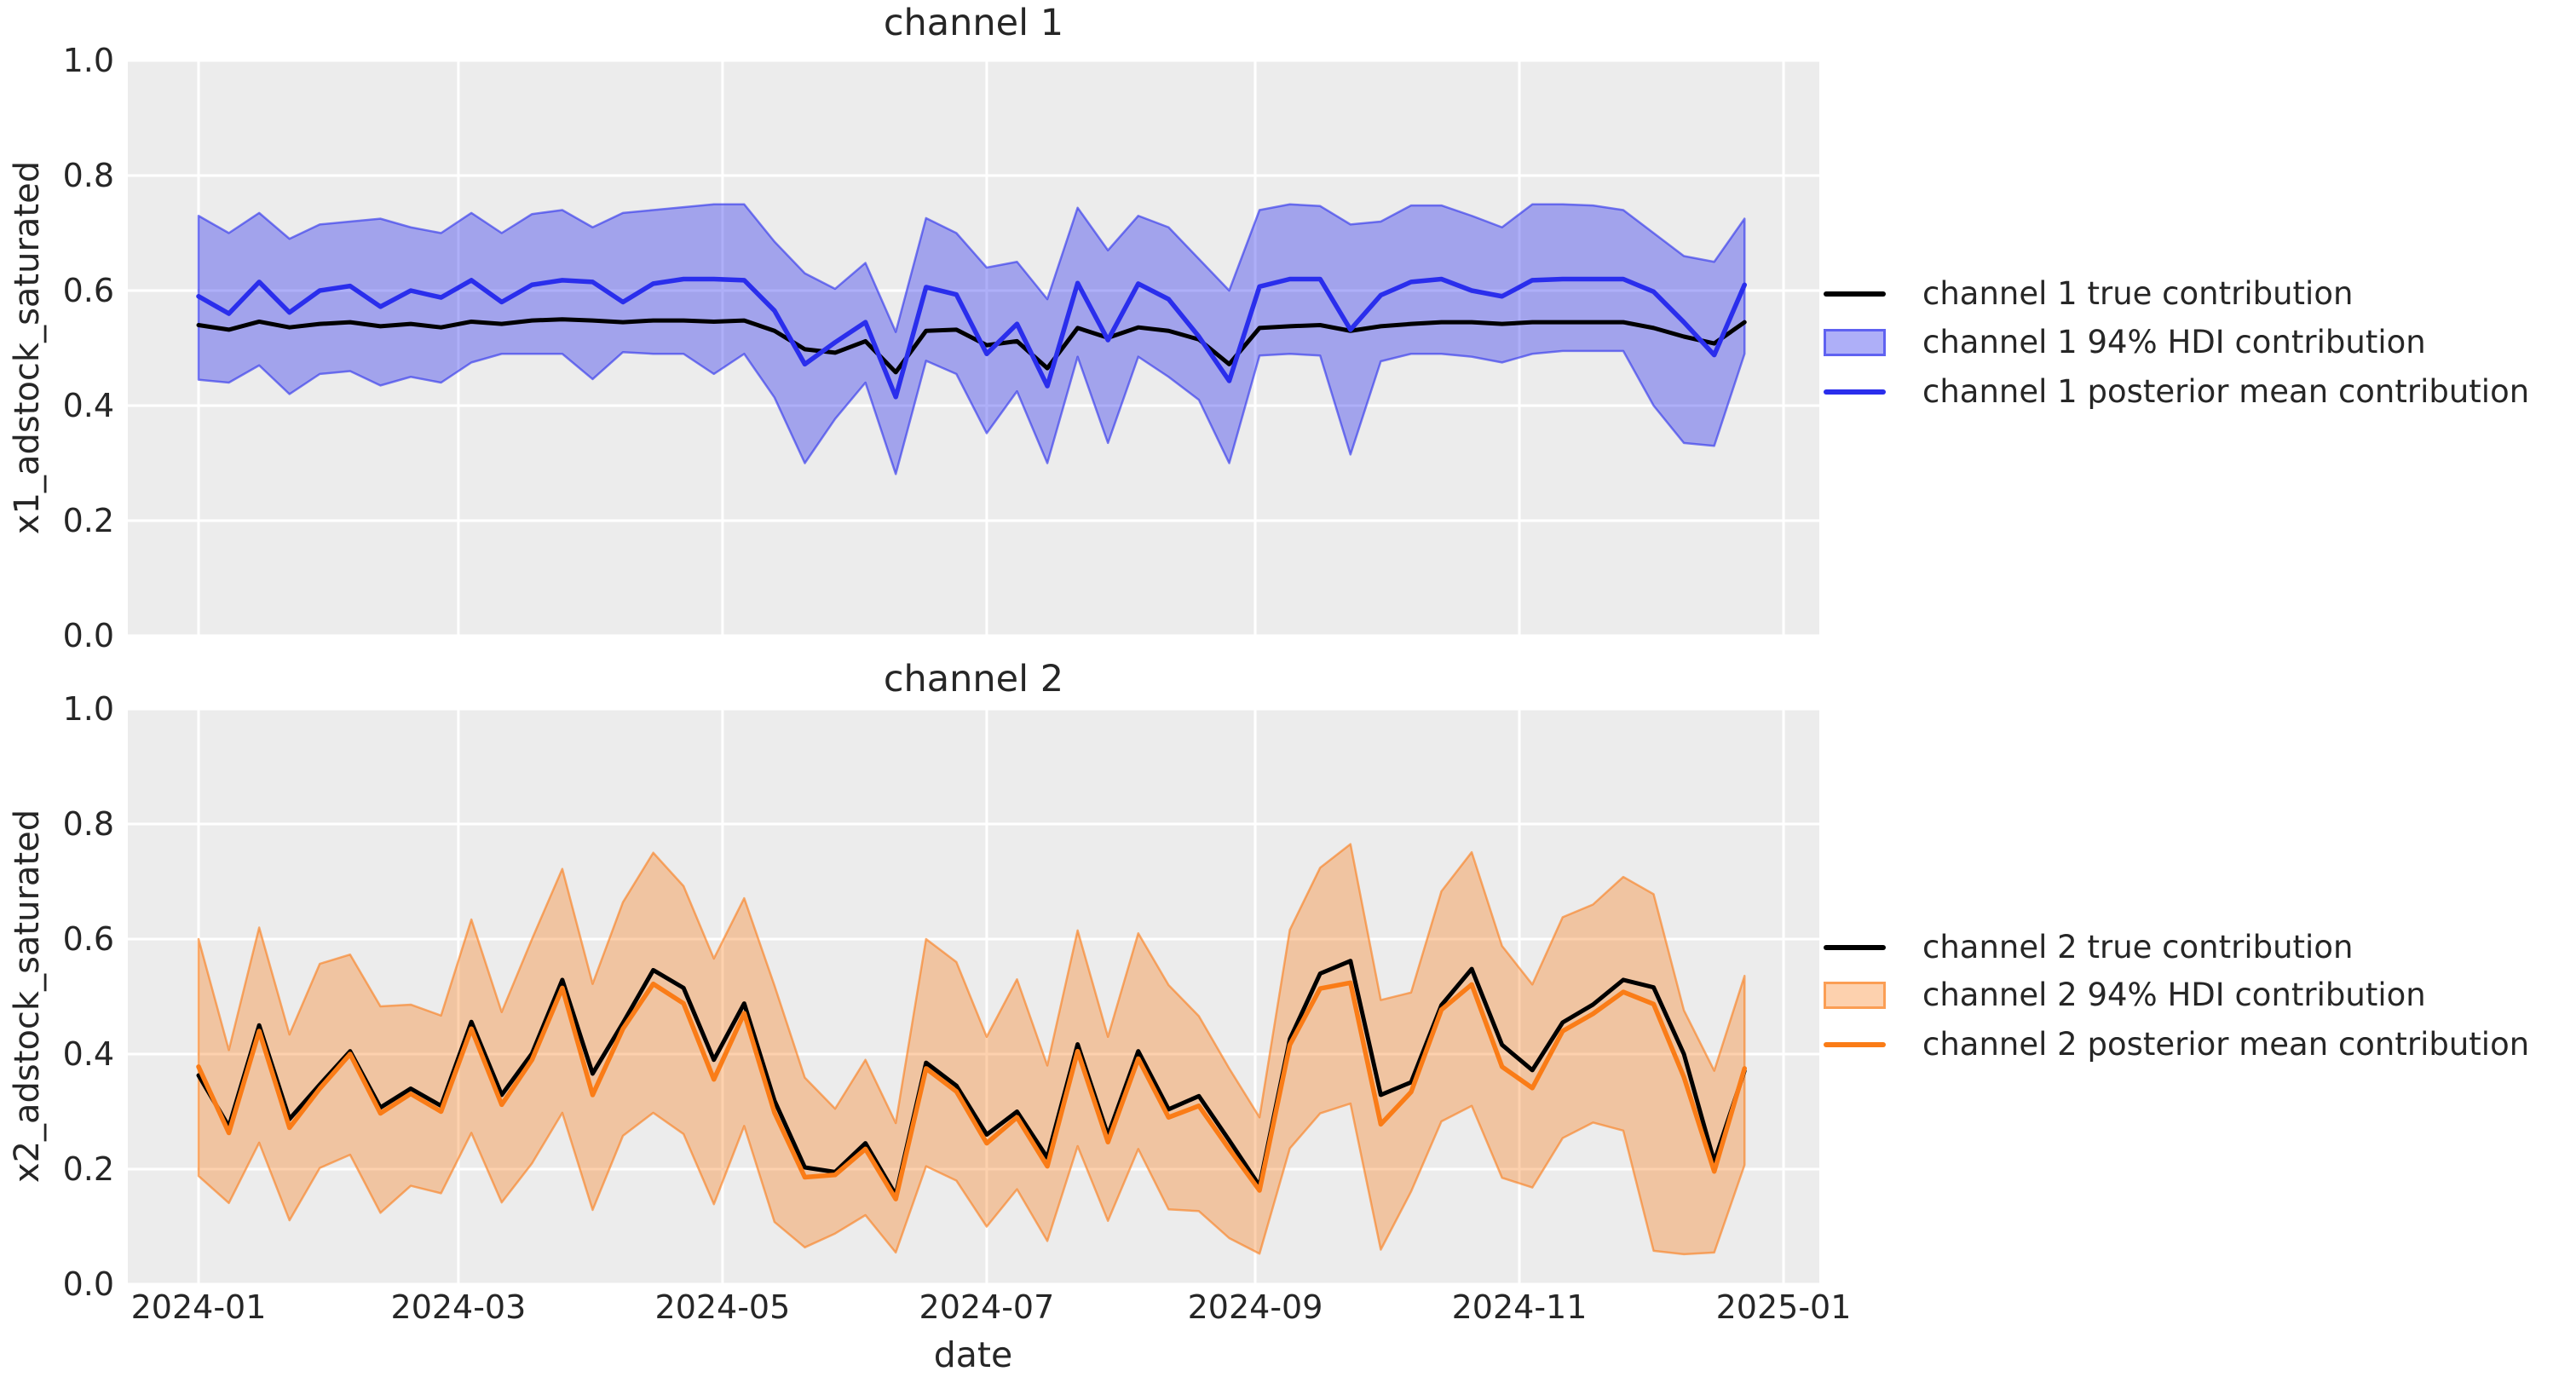 The width and height of the screenshot is (2576, 1383). What do you see at coordinates (973, 1354) in the screenshot?
I see `x-axis-label: date` at bounding box center [973, 1354].